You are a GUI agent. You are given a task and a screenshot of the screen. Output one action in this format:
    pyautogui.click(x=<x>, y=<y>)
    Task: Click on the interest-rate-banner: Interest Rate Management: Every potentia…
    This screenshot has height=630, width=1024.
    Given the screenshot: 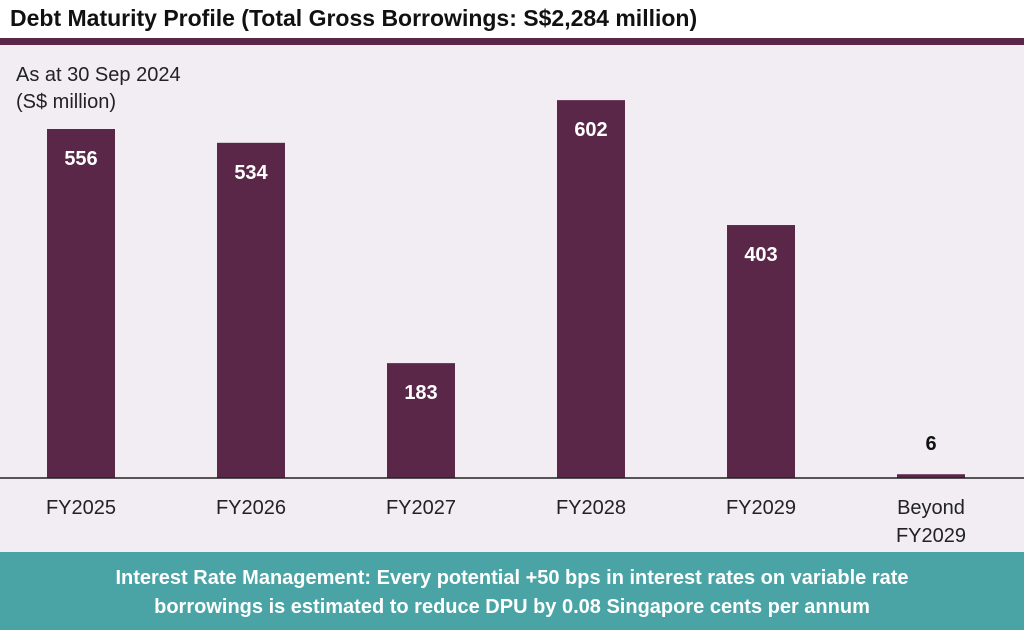 What is the action you would take?
    pyautogui.click(x=512, y=591)
    